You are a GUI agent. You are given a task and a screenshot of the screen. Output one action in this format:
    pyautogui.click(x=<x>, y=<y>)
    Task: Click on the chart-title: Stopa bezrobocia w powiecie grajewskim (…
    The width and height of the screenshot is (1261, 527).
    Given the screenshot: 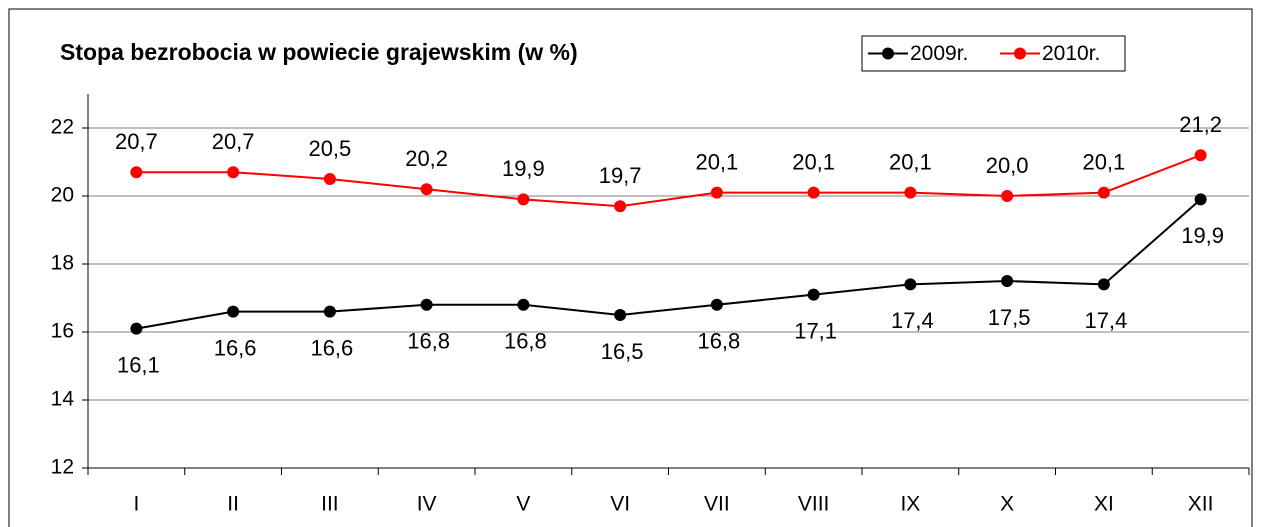 What is the action you would take?
    pyautogui.click(x=319, y=52)
    